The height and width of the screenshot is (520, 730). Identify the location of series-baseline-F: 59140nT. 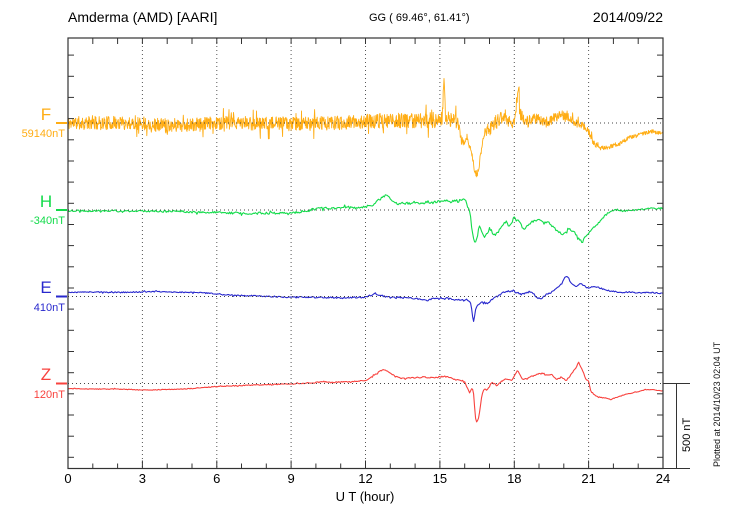
(43, 134).